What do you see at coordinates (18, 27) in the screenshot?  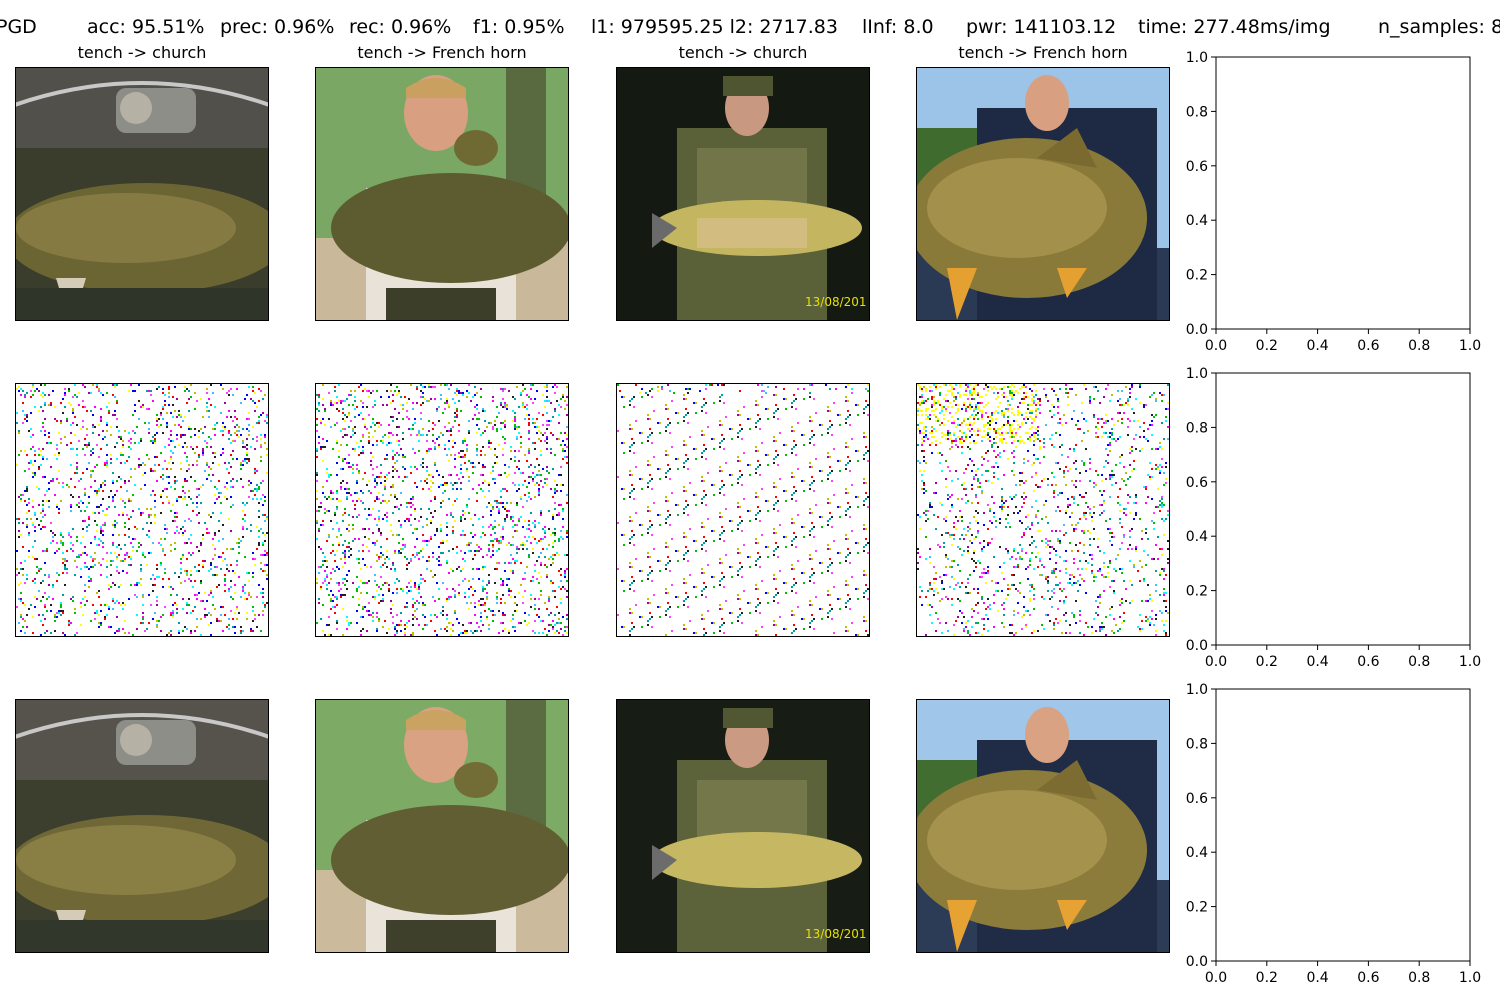 I see `suptitle-method: PGD` at bounding box center [18, 27].